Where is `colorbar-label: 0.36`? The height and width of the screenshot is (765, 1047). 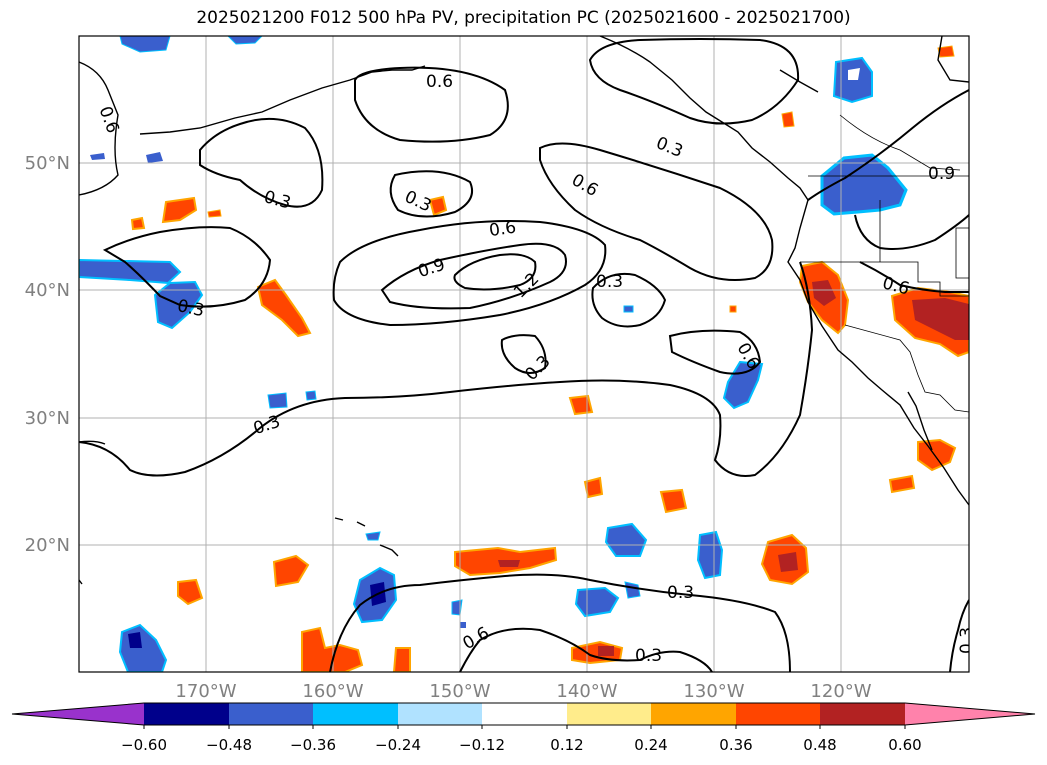
colorbar-label: 0.36 is located at coordinates (735, 745).